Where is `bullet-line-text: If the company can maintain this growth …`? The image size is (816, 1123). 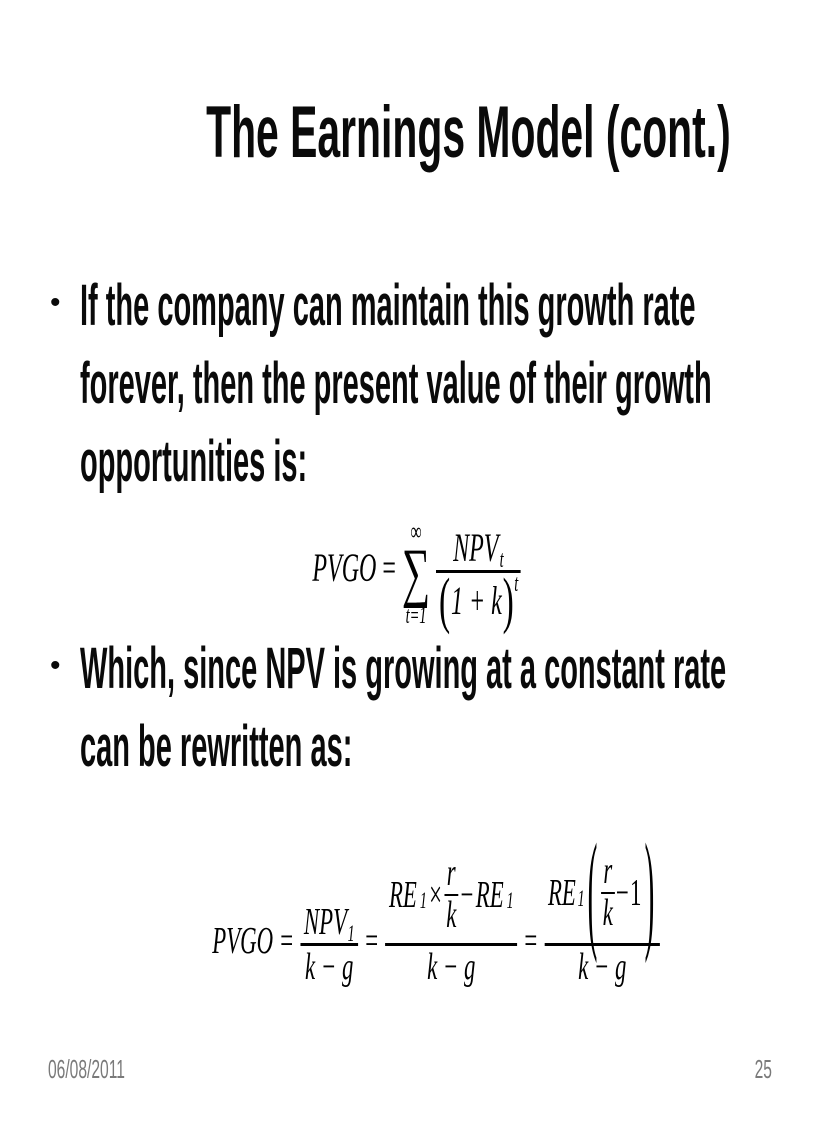
bullet-line-text: If the company can maintain this growth … is located at coordinates (388, 305).